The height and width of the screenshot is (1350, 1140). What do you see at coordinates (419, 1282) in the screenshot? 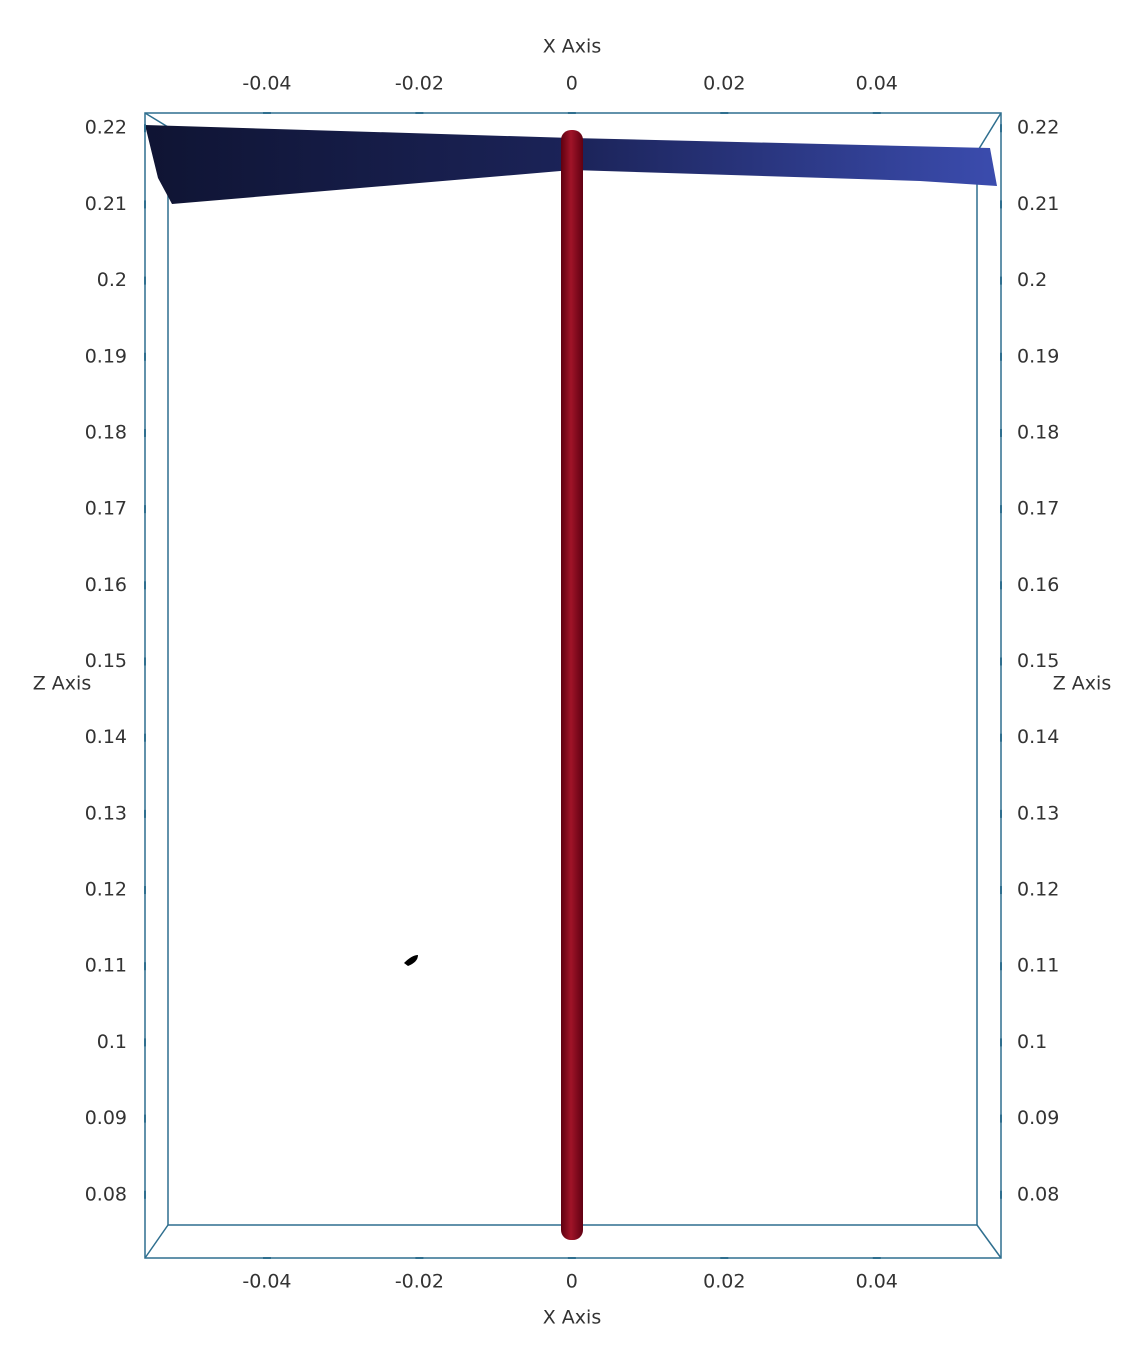
I see `x-tick-label-bottom: -0.02` at bounding box center [419, 1282].